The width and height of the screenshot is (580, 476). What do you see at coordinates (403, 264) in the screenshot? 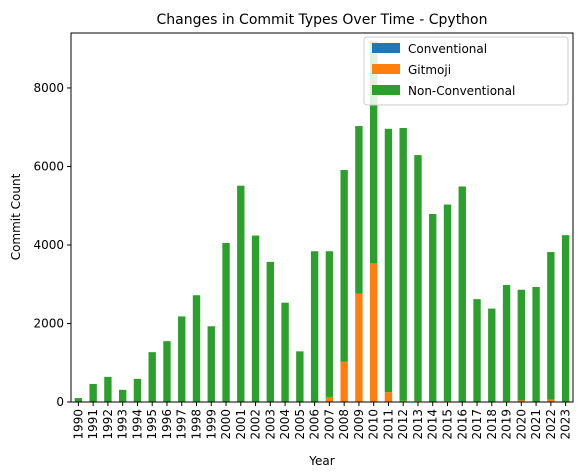
I see `bar-non-conventional-2012` at bounding box center [403, 264].